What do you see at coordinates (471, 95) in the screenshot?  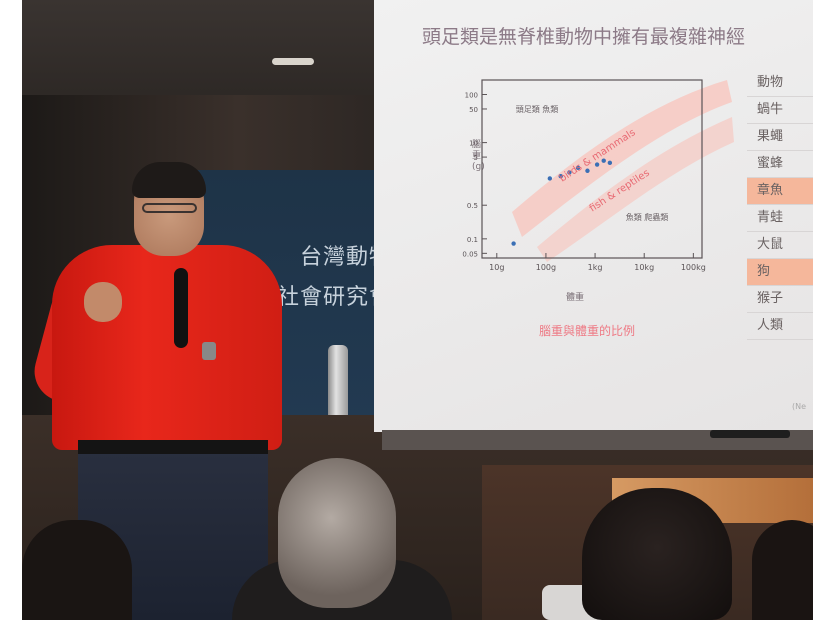 I see `y-tick-label: 100` at bounding box center [471, 95].